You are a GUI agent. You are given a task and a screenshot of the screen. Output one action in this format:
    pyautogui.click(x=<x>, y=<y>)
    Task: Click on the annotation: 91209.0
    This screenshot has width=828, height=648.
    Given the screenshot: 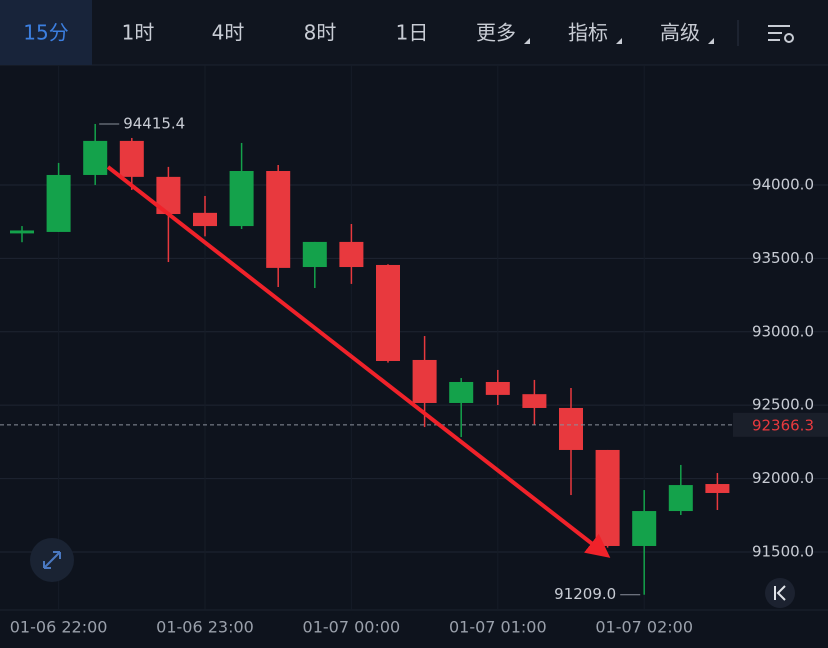 What is the action you would take?
    pyautogui.click(x=585, y=594)
    